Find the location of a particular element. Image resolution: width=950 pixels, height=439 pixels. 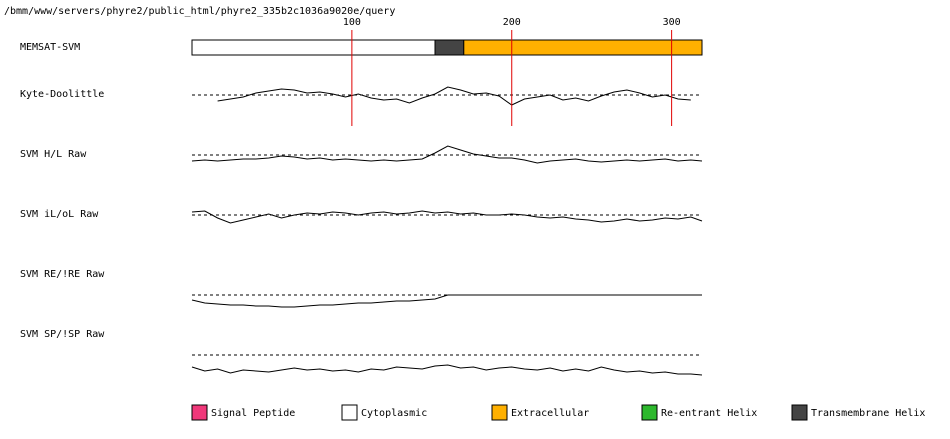

track-label: SVM H/L Raw is located at coordinates (53, 154).